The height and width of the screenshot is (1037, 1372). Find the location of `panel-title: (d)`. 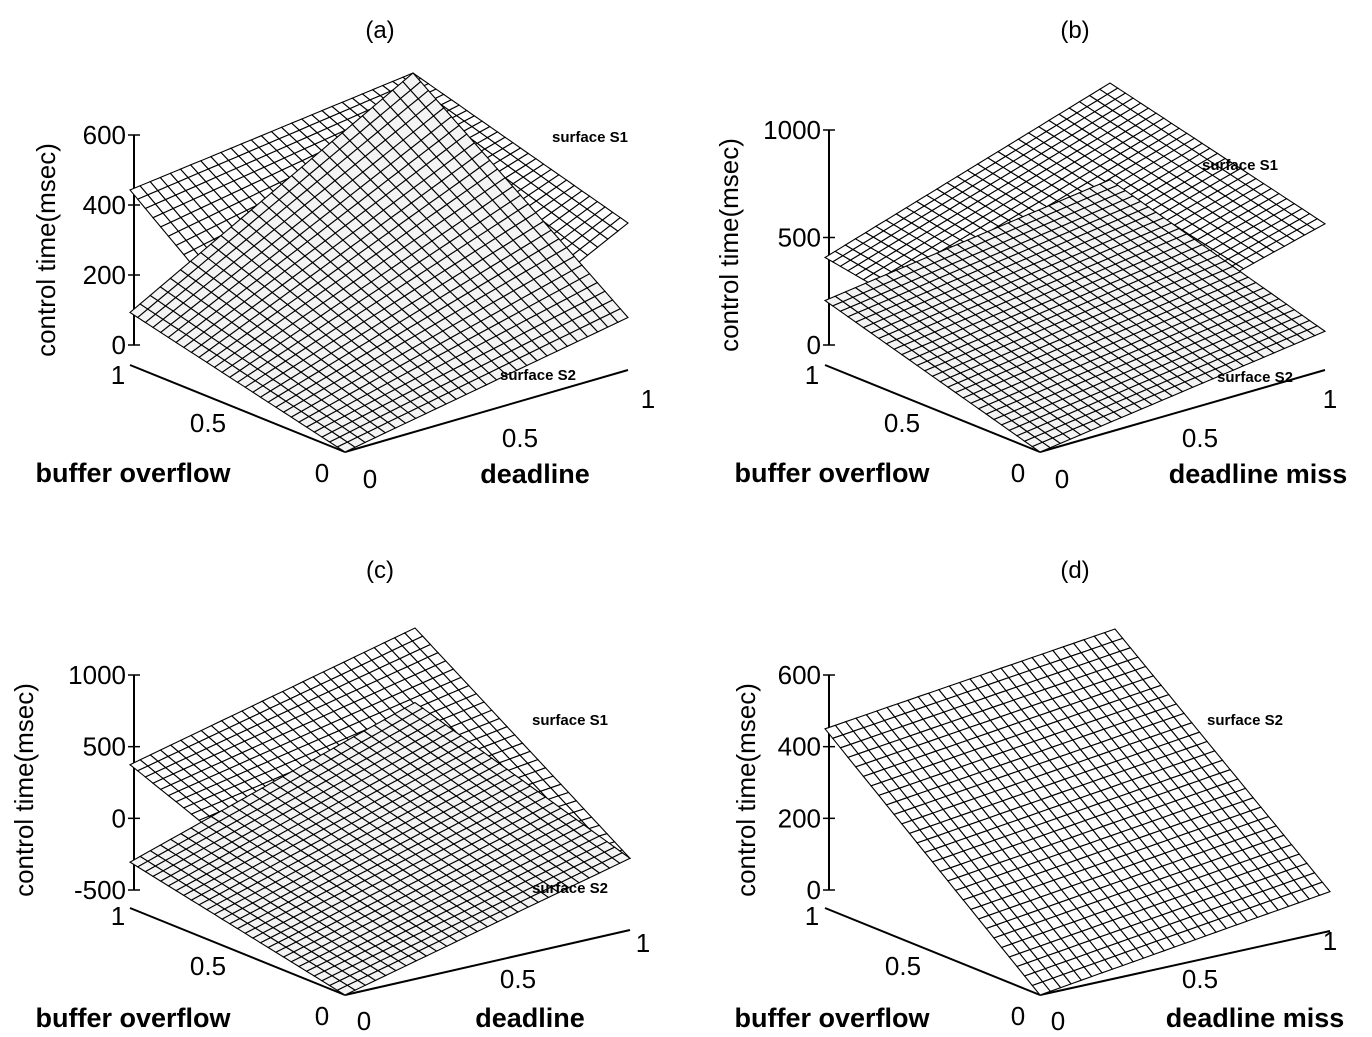

panel-title: (d) is located at coordinates (1074, 570).